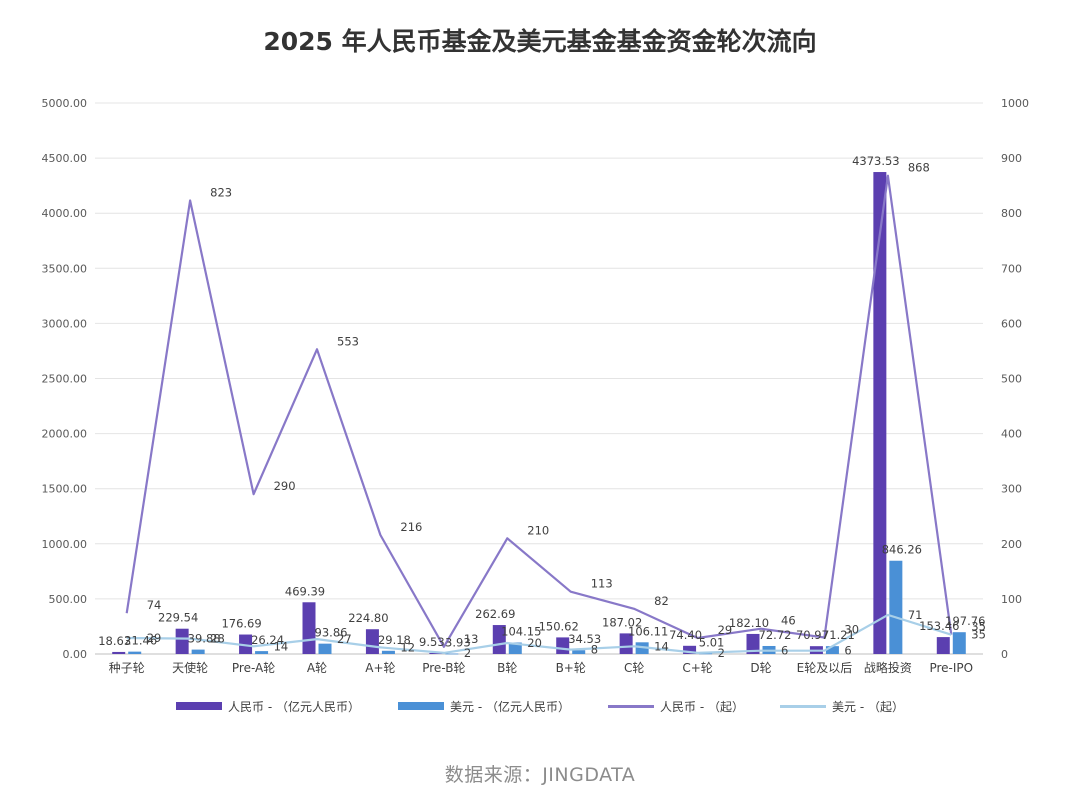 This screenshot has width=1080, height=805. What do you see at coordinates (294, 706) in the screenshot?
I see `legend-label-rmb-amount: 人民币 - （亿元人民币）` at bounding box center [294, 706].